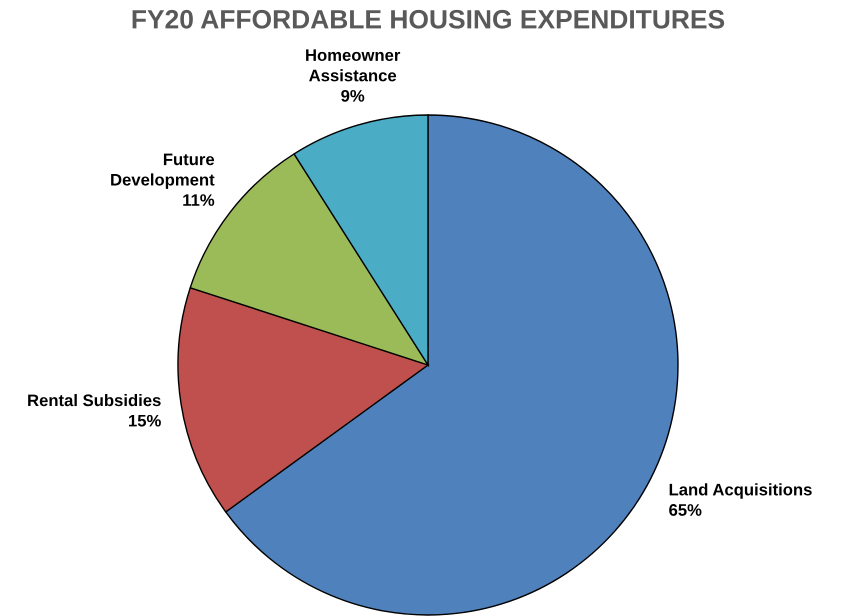 The height and width of the screenshot is (616, 856). I want to click on slice-label: Future Development, so click(162, 171).